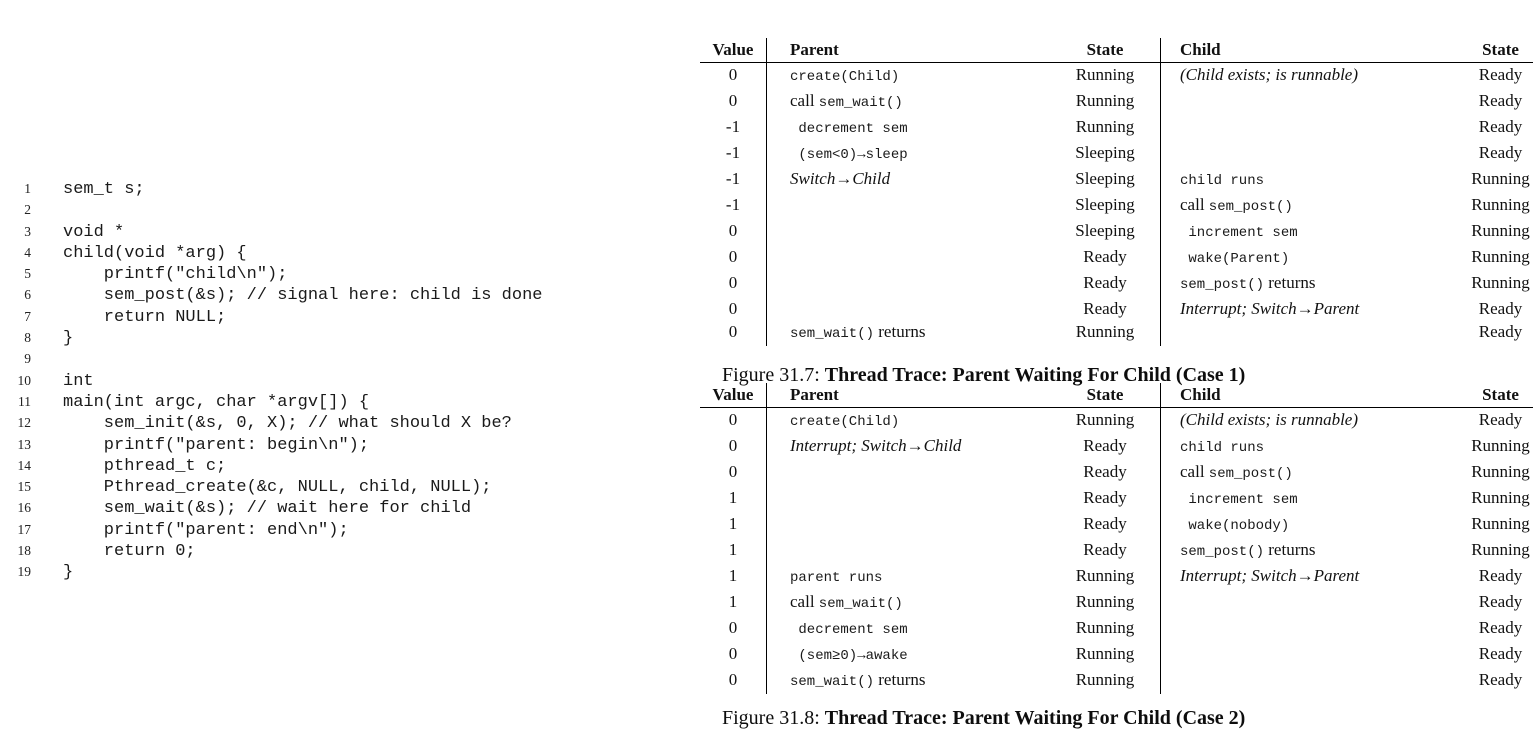 This screenshot has width=1533, height=742. What do you see at coordinates (24, 401) in the screenshot?
I see `line-number: 11` at bounding box center [24, 401].